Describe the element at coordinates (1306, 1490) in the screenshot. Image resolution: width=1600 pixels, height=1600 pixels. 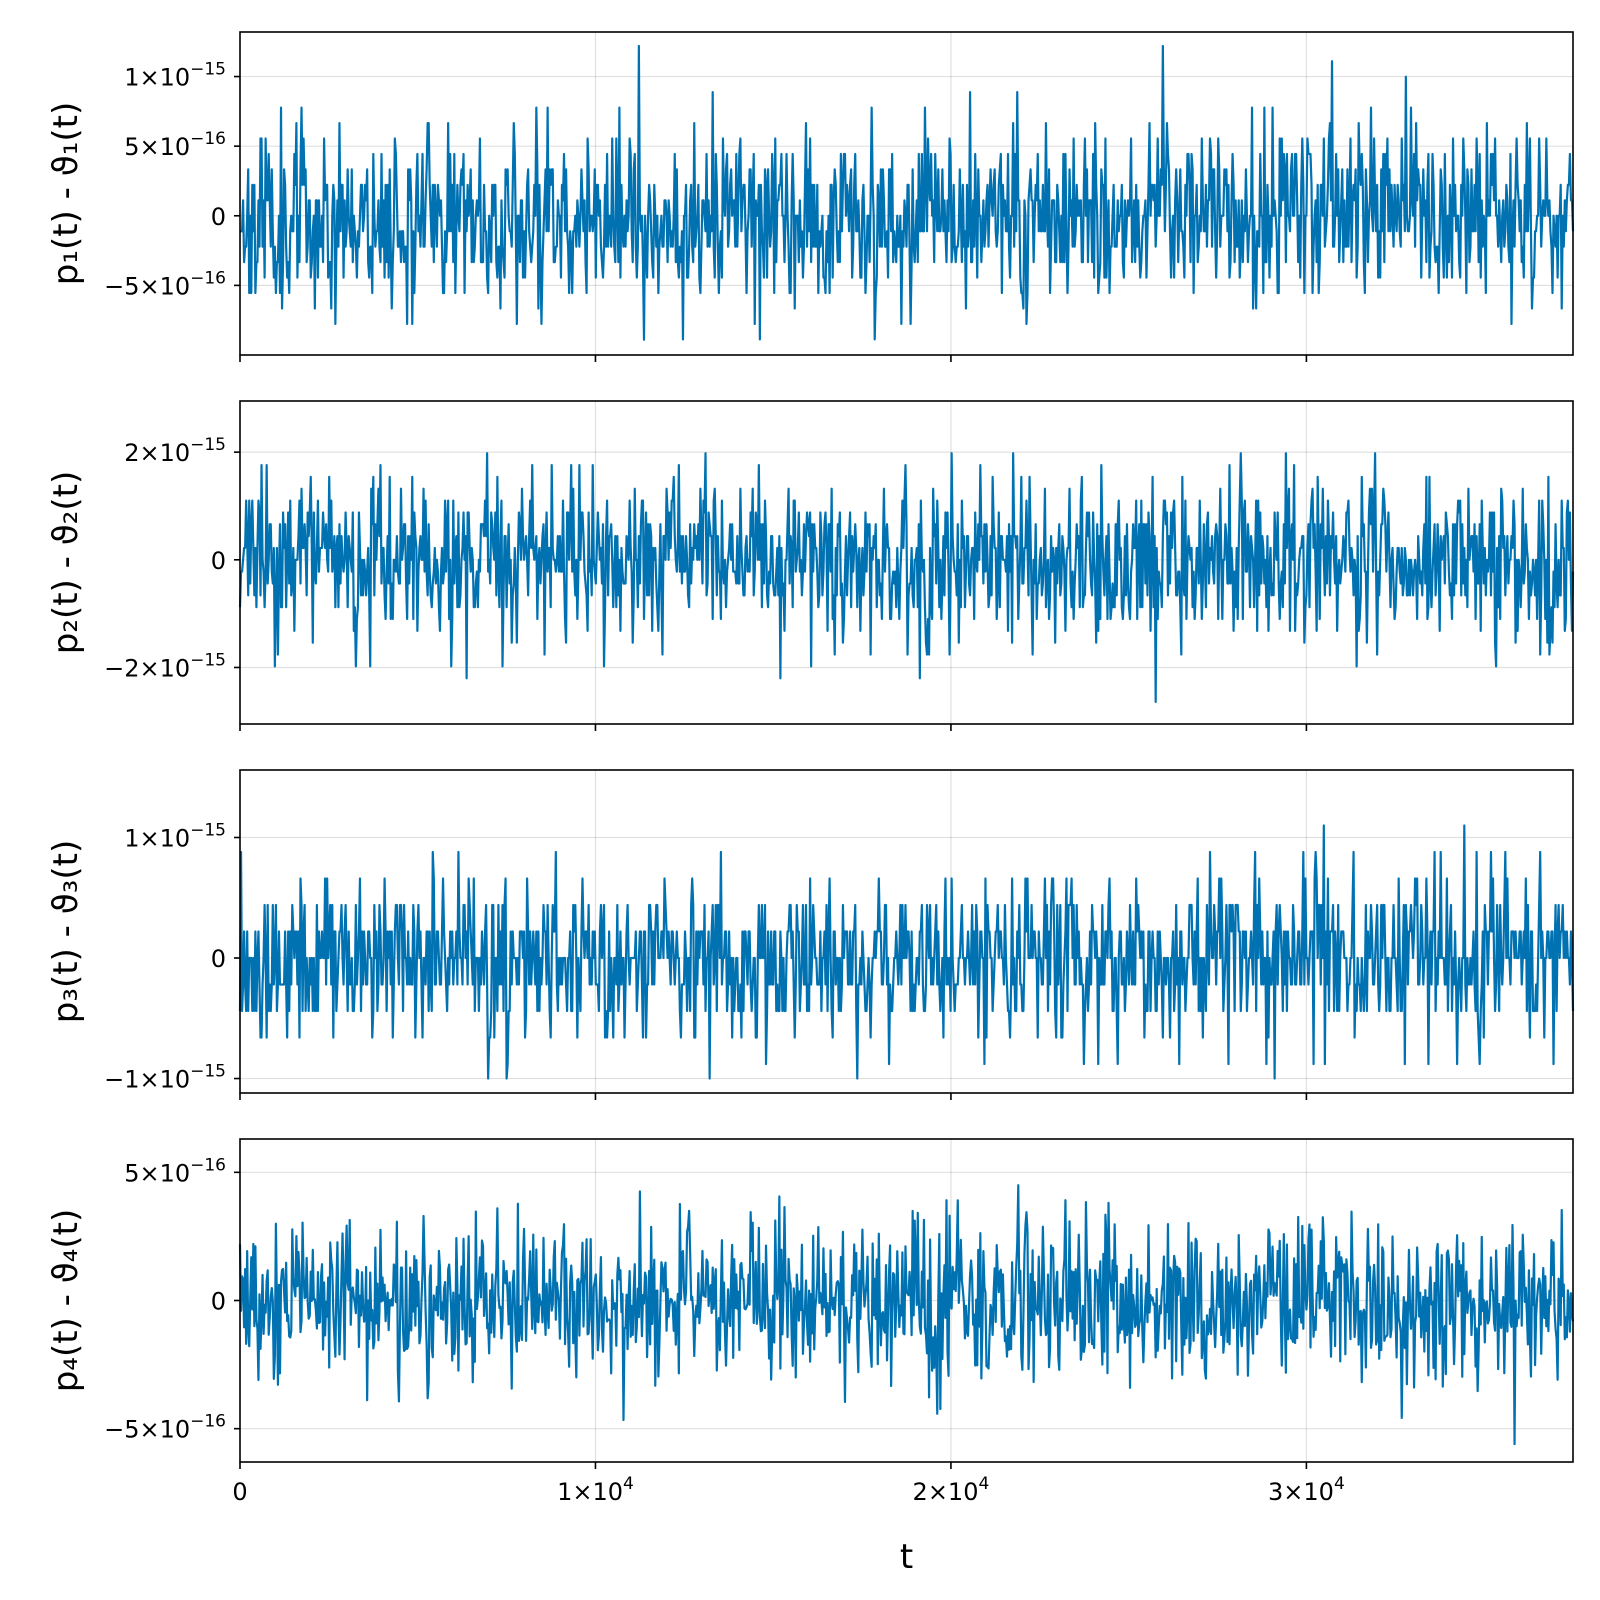
I see `x-tick-label: 3×10⁴` at that location.